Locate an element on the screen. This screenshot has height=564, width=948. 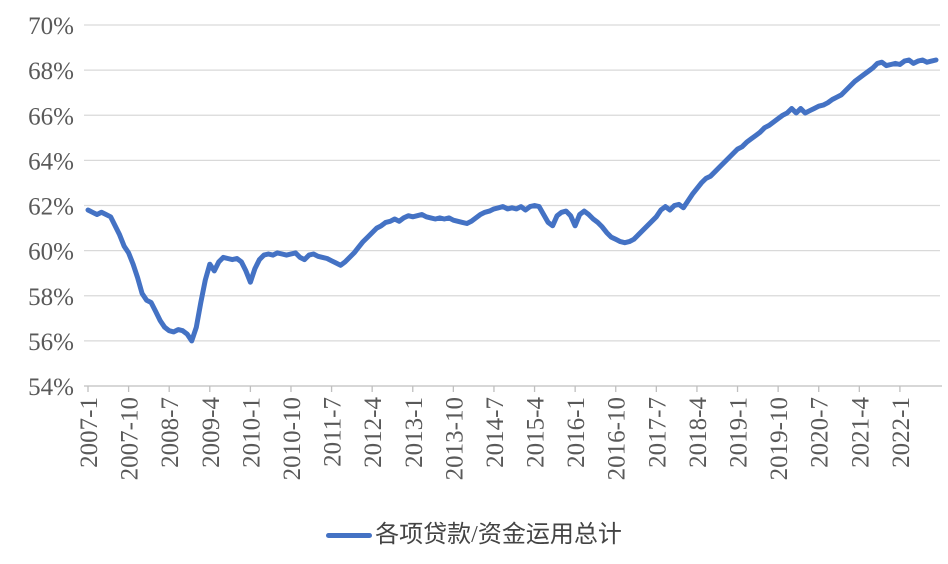
legend: 各项贷款/资金运用总计 is located at coordinates (474, 535).